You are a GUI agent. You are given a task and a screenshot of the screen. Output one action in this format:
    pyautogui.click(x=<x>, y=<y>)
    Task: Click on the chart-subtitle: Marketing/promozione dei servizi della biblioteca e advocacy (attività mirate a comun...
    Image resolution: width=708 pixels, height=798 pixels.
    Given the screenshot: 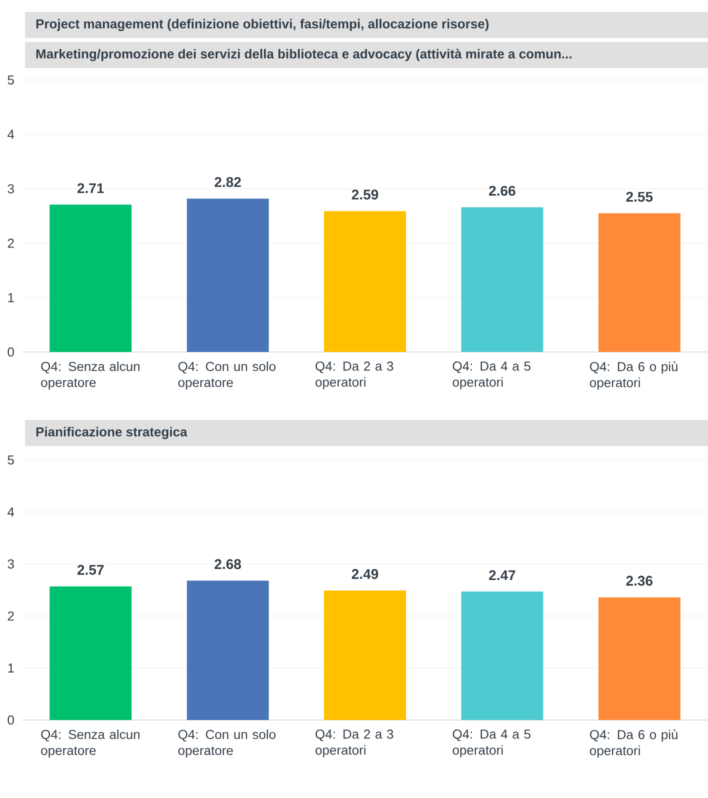 What is the action you would take?
    pyautogui.click(x=304, y=55)
    